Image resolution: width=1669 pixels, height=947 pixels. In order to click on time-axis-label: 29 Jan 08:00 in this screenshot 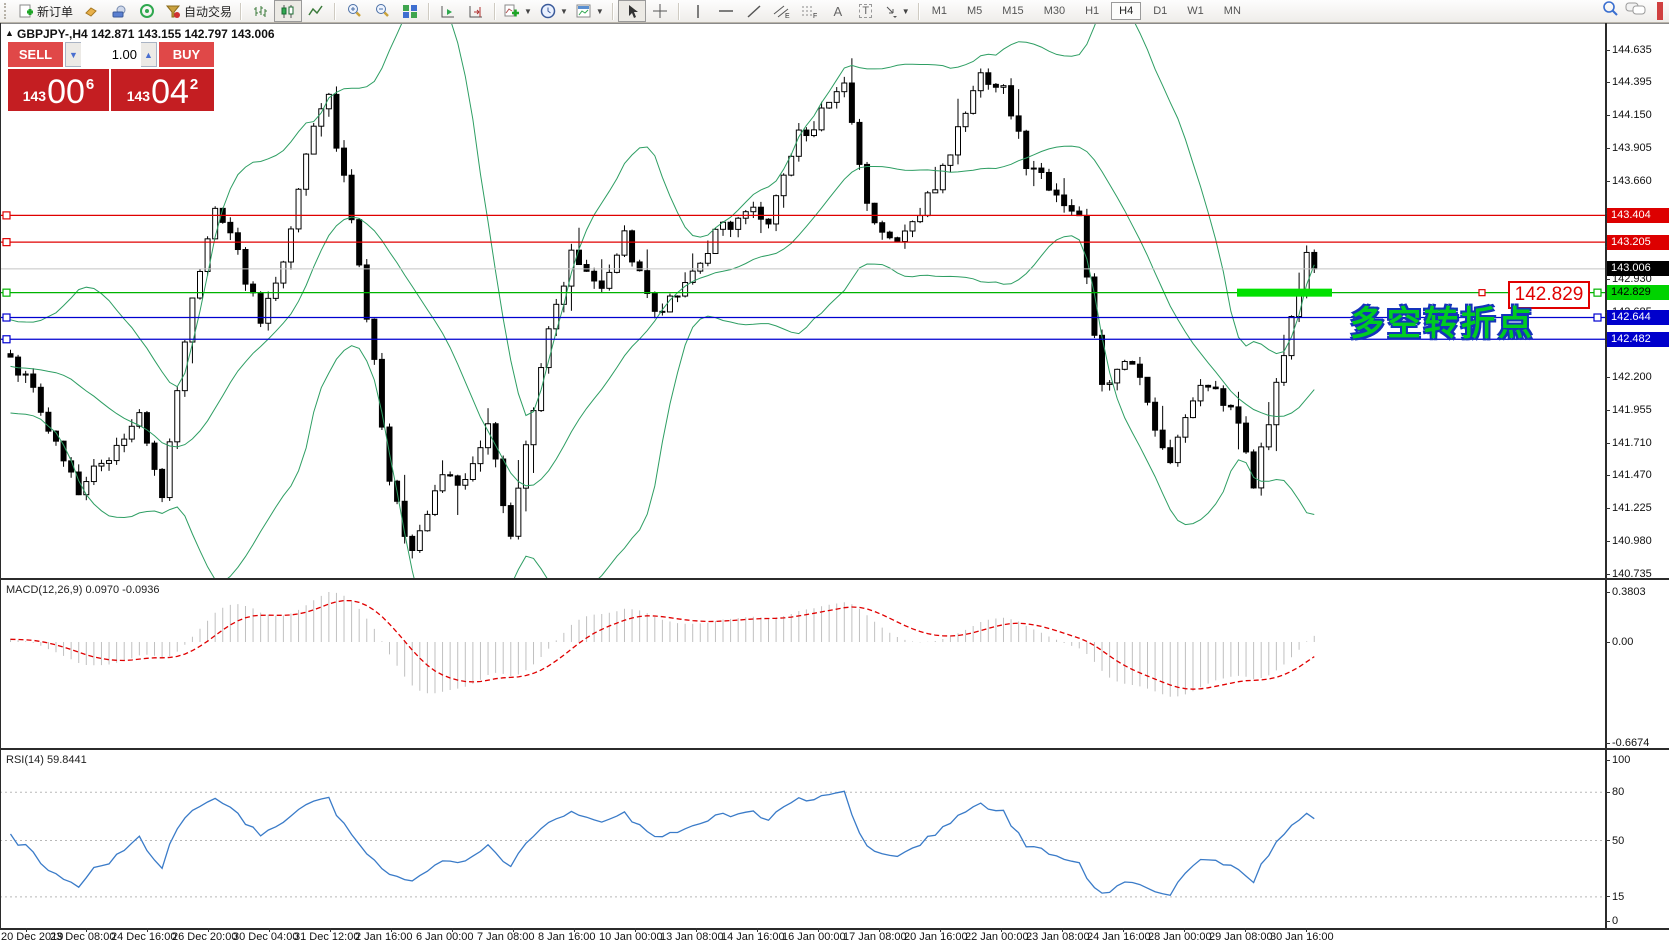, I will do `click(1241, 937)`.